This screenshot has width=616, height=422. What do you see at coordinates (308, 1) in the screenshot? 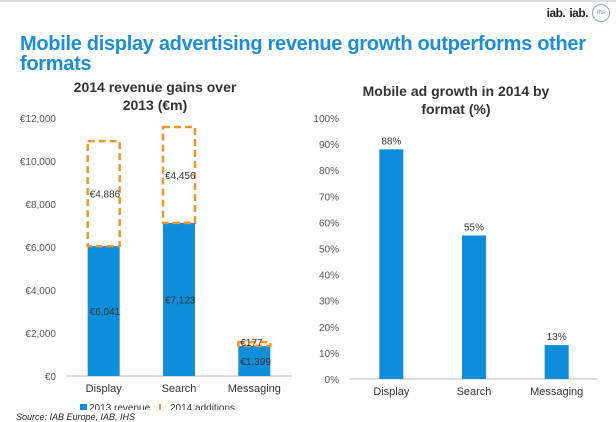
I see `header-divider` at bounding box center [308, 1].